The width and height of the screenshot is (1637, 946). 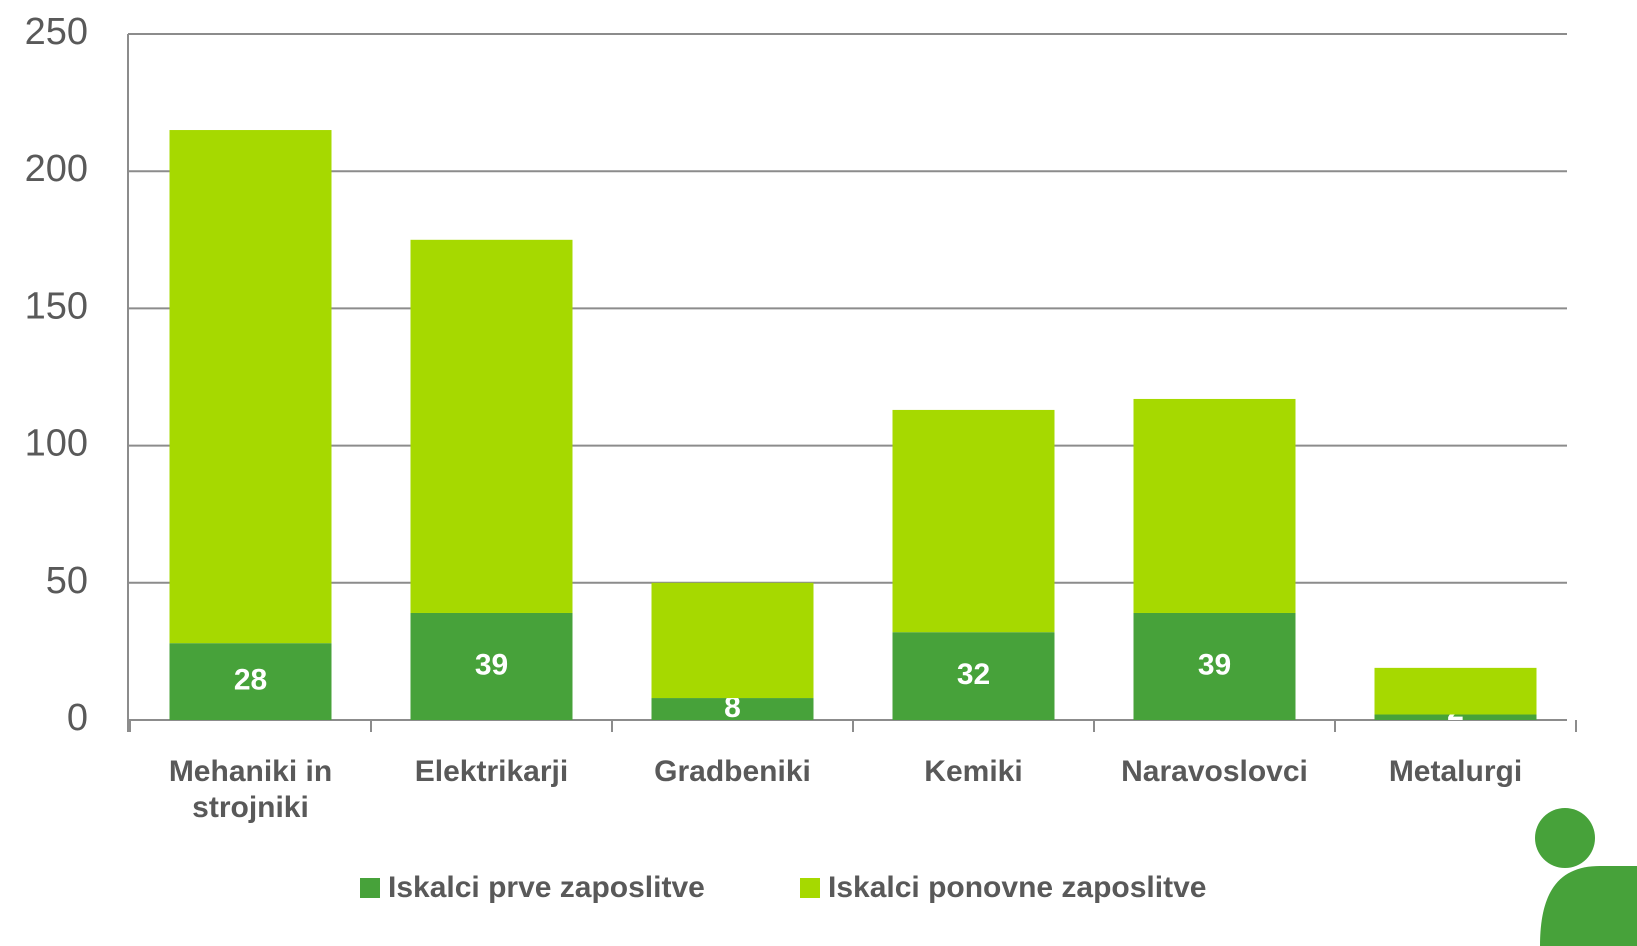 What do you see at coordinates (491, 771) in the screenshot?
I see `x-tick-label: Elektrikarji` at bounding box center [491, 771].